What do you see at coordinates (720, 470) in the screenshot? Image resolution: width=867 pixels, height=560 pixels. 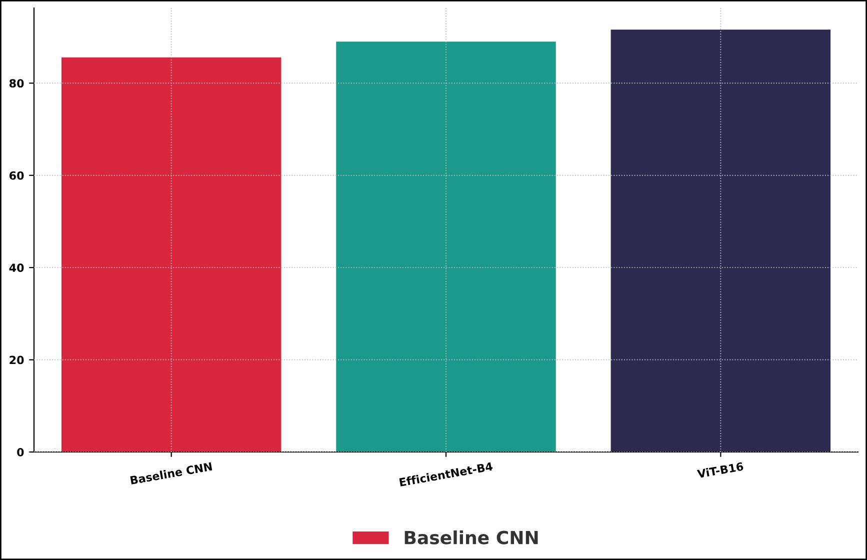 I see `x-tick-label: ViT-B16` at bounding box center [720, 470].